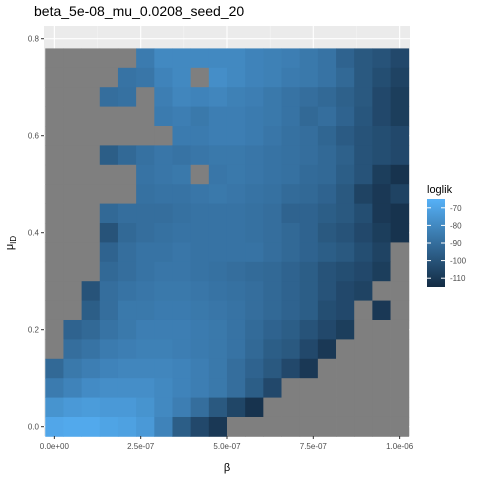 The image size is (480, 480). What do you see at coordinates (139, 11) in the screenshot?
I see `chart-title: beta_5e-08_mu_0.0208_seed_20` at bounding box center [139, 11].